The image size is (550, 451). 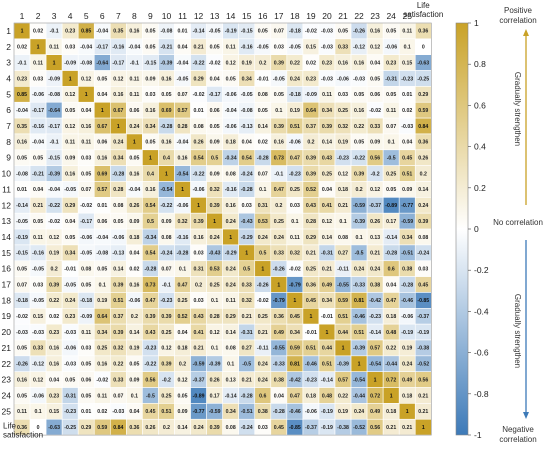 What do you see at coordinates (375, 349) in the screenshot?
I see `cell-value-label: 0.57` at bounding box center [375, 349].